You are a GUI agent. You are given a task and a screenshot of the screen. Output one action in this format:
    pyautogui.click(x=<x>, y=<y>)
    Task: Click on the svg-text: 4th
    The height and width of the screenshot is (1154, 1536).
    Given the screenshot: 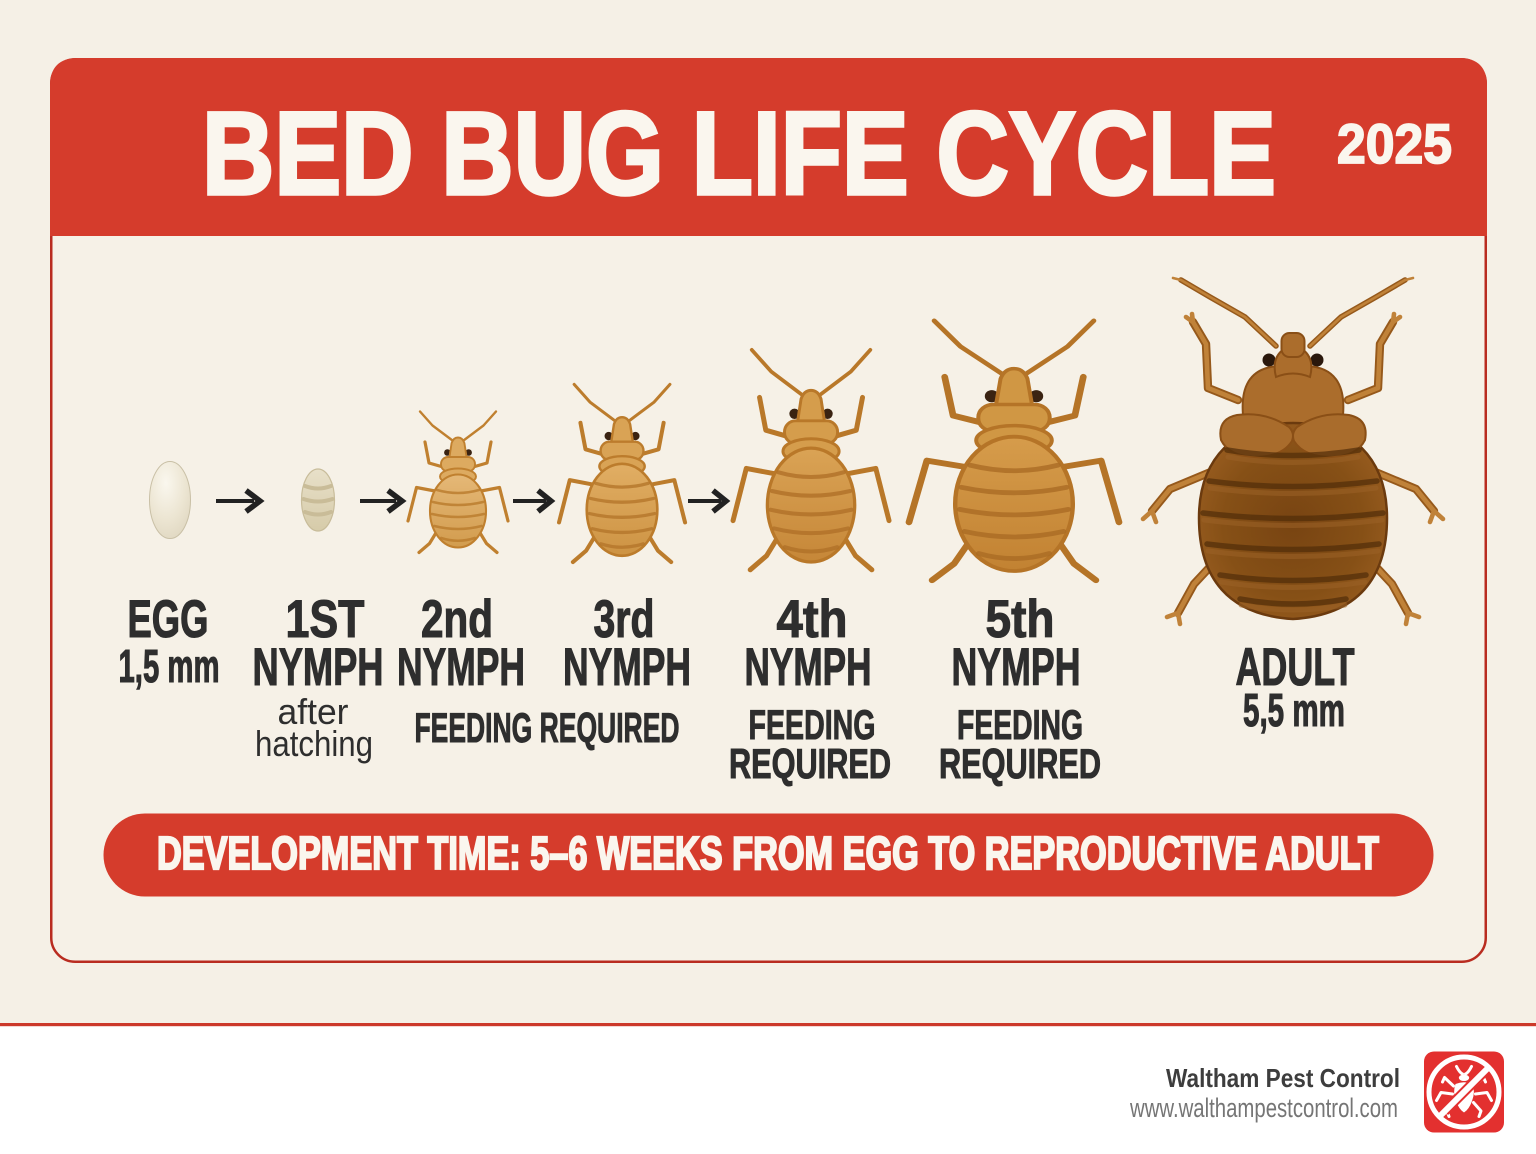 What is the action you would take?
    pyautogui.click(x=812, y=619)
    